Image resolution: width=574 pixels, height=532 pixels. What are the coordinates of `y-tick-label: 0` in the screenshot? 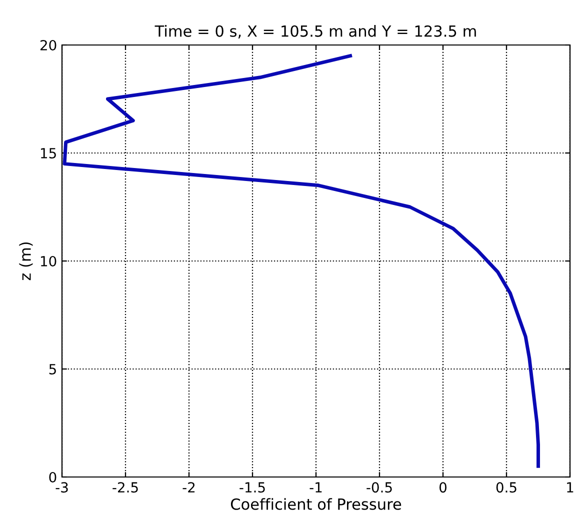 It's located at (52, 477).